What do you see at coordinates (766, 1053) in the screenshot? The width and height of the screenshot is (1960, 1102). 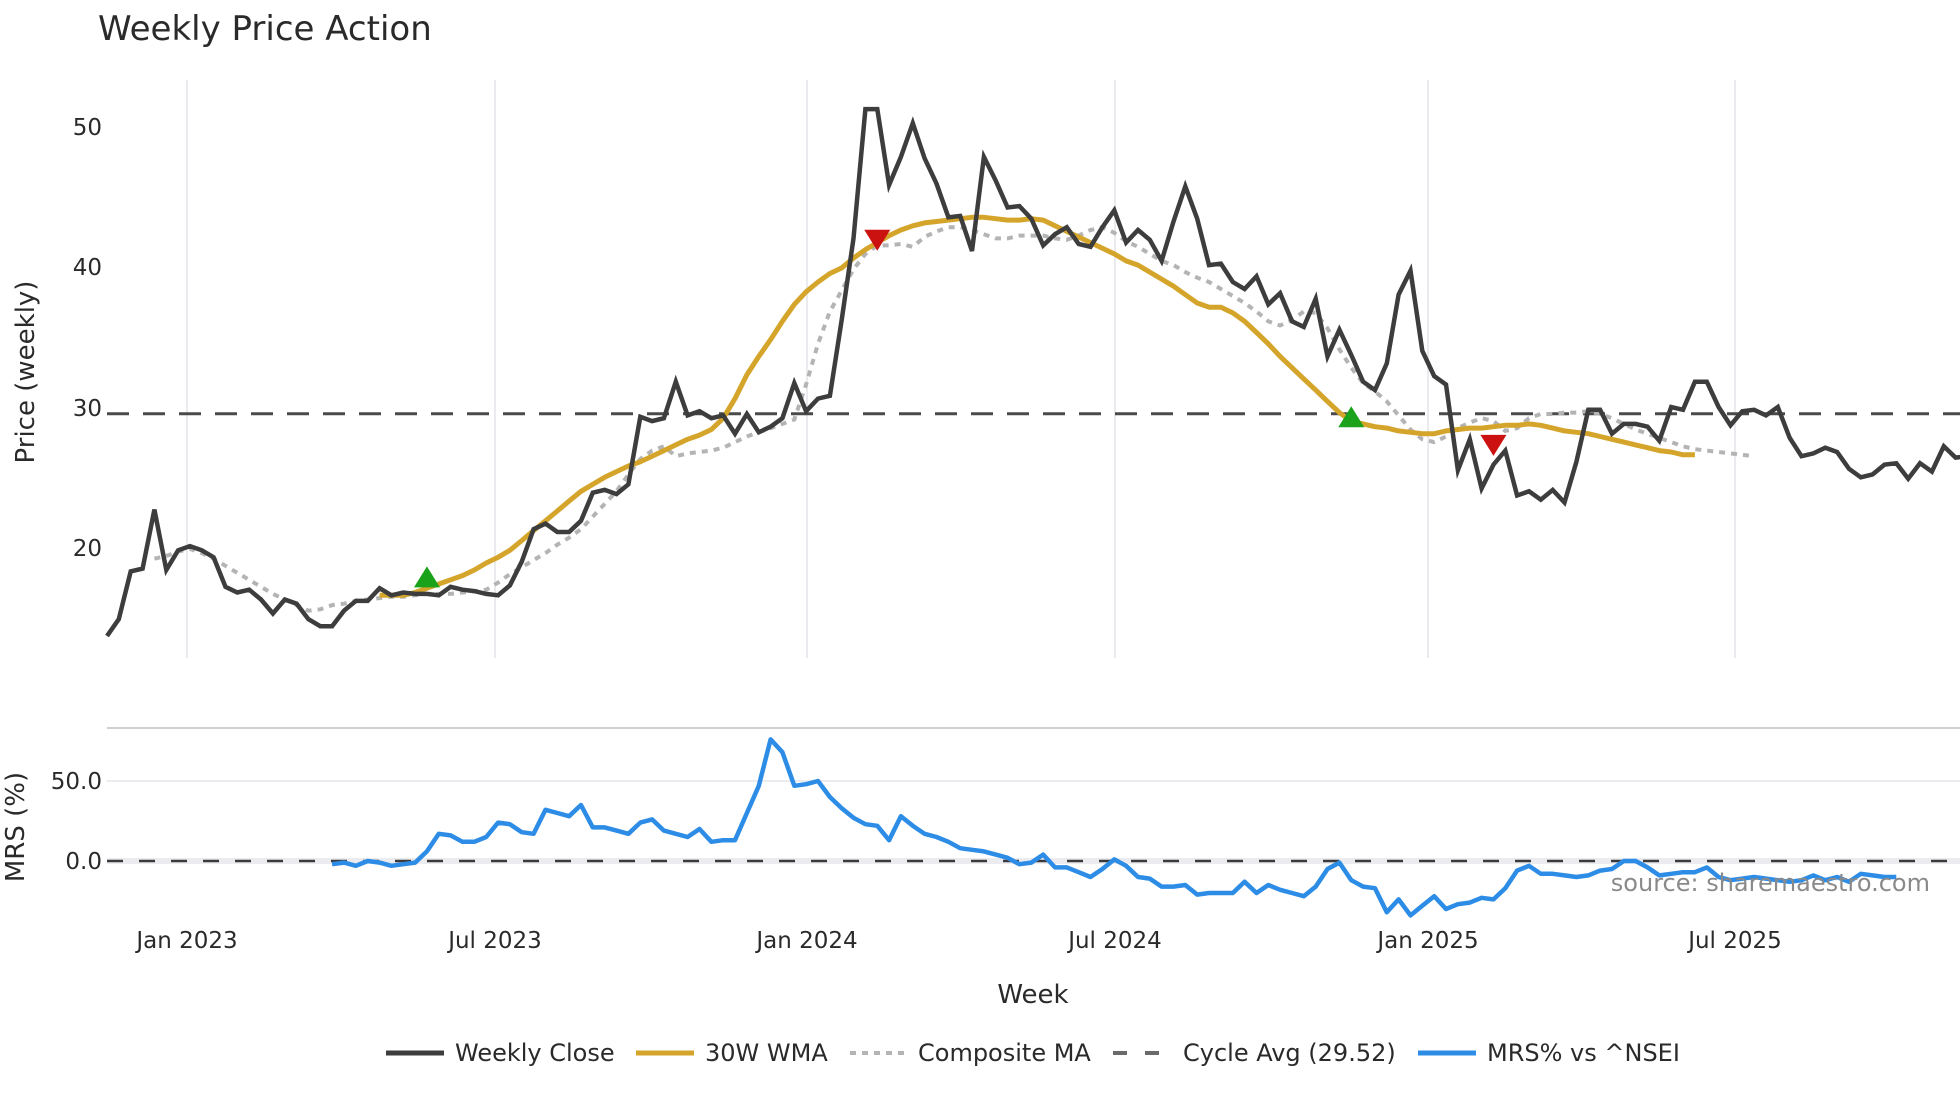 I see `legend-label: 30W WMA` at bounding box center [766, 1053].